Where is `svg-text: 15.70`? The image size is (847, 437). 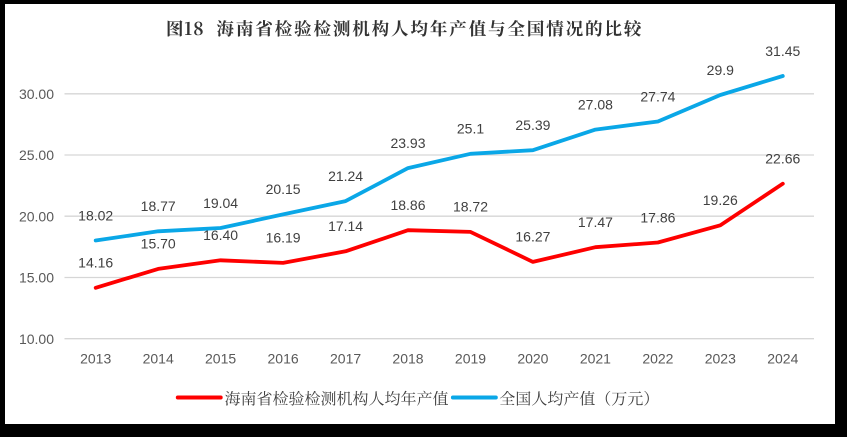 svg-text: 15.70 is located at coordinates (158, 244).